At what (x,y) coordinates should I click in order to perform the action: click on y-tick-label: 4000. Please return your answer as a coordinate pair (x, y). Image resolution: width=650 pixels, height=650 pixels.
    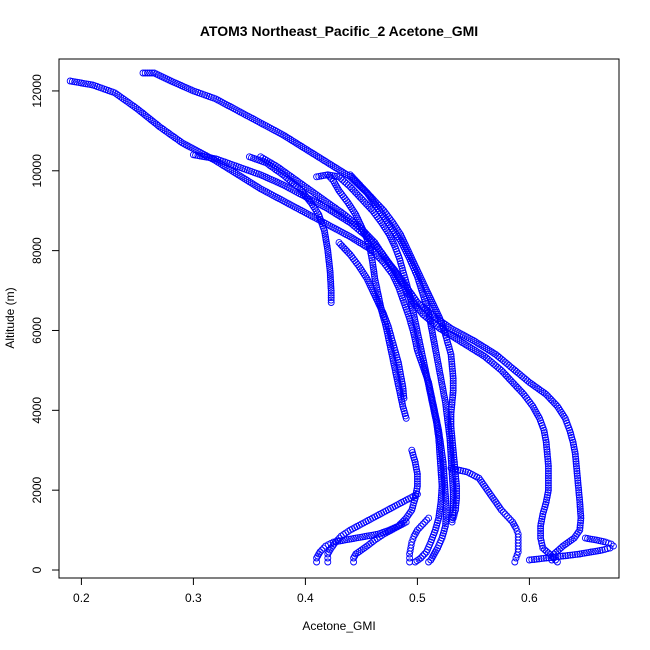
    Looking at the image, I should click on (37, 410).